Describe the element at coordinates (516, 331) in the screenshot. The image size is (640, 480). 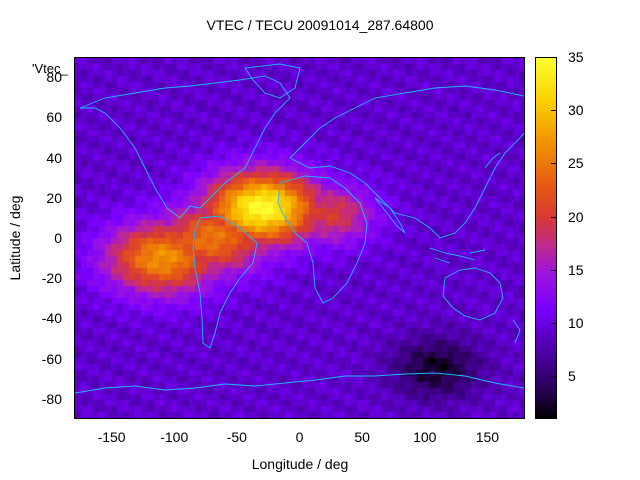
I see `coast-new-zealand` at that location.